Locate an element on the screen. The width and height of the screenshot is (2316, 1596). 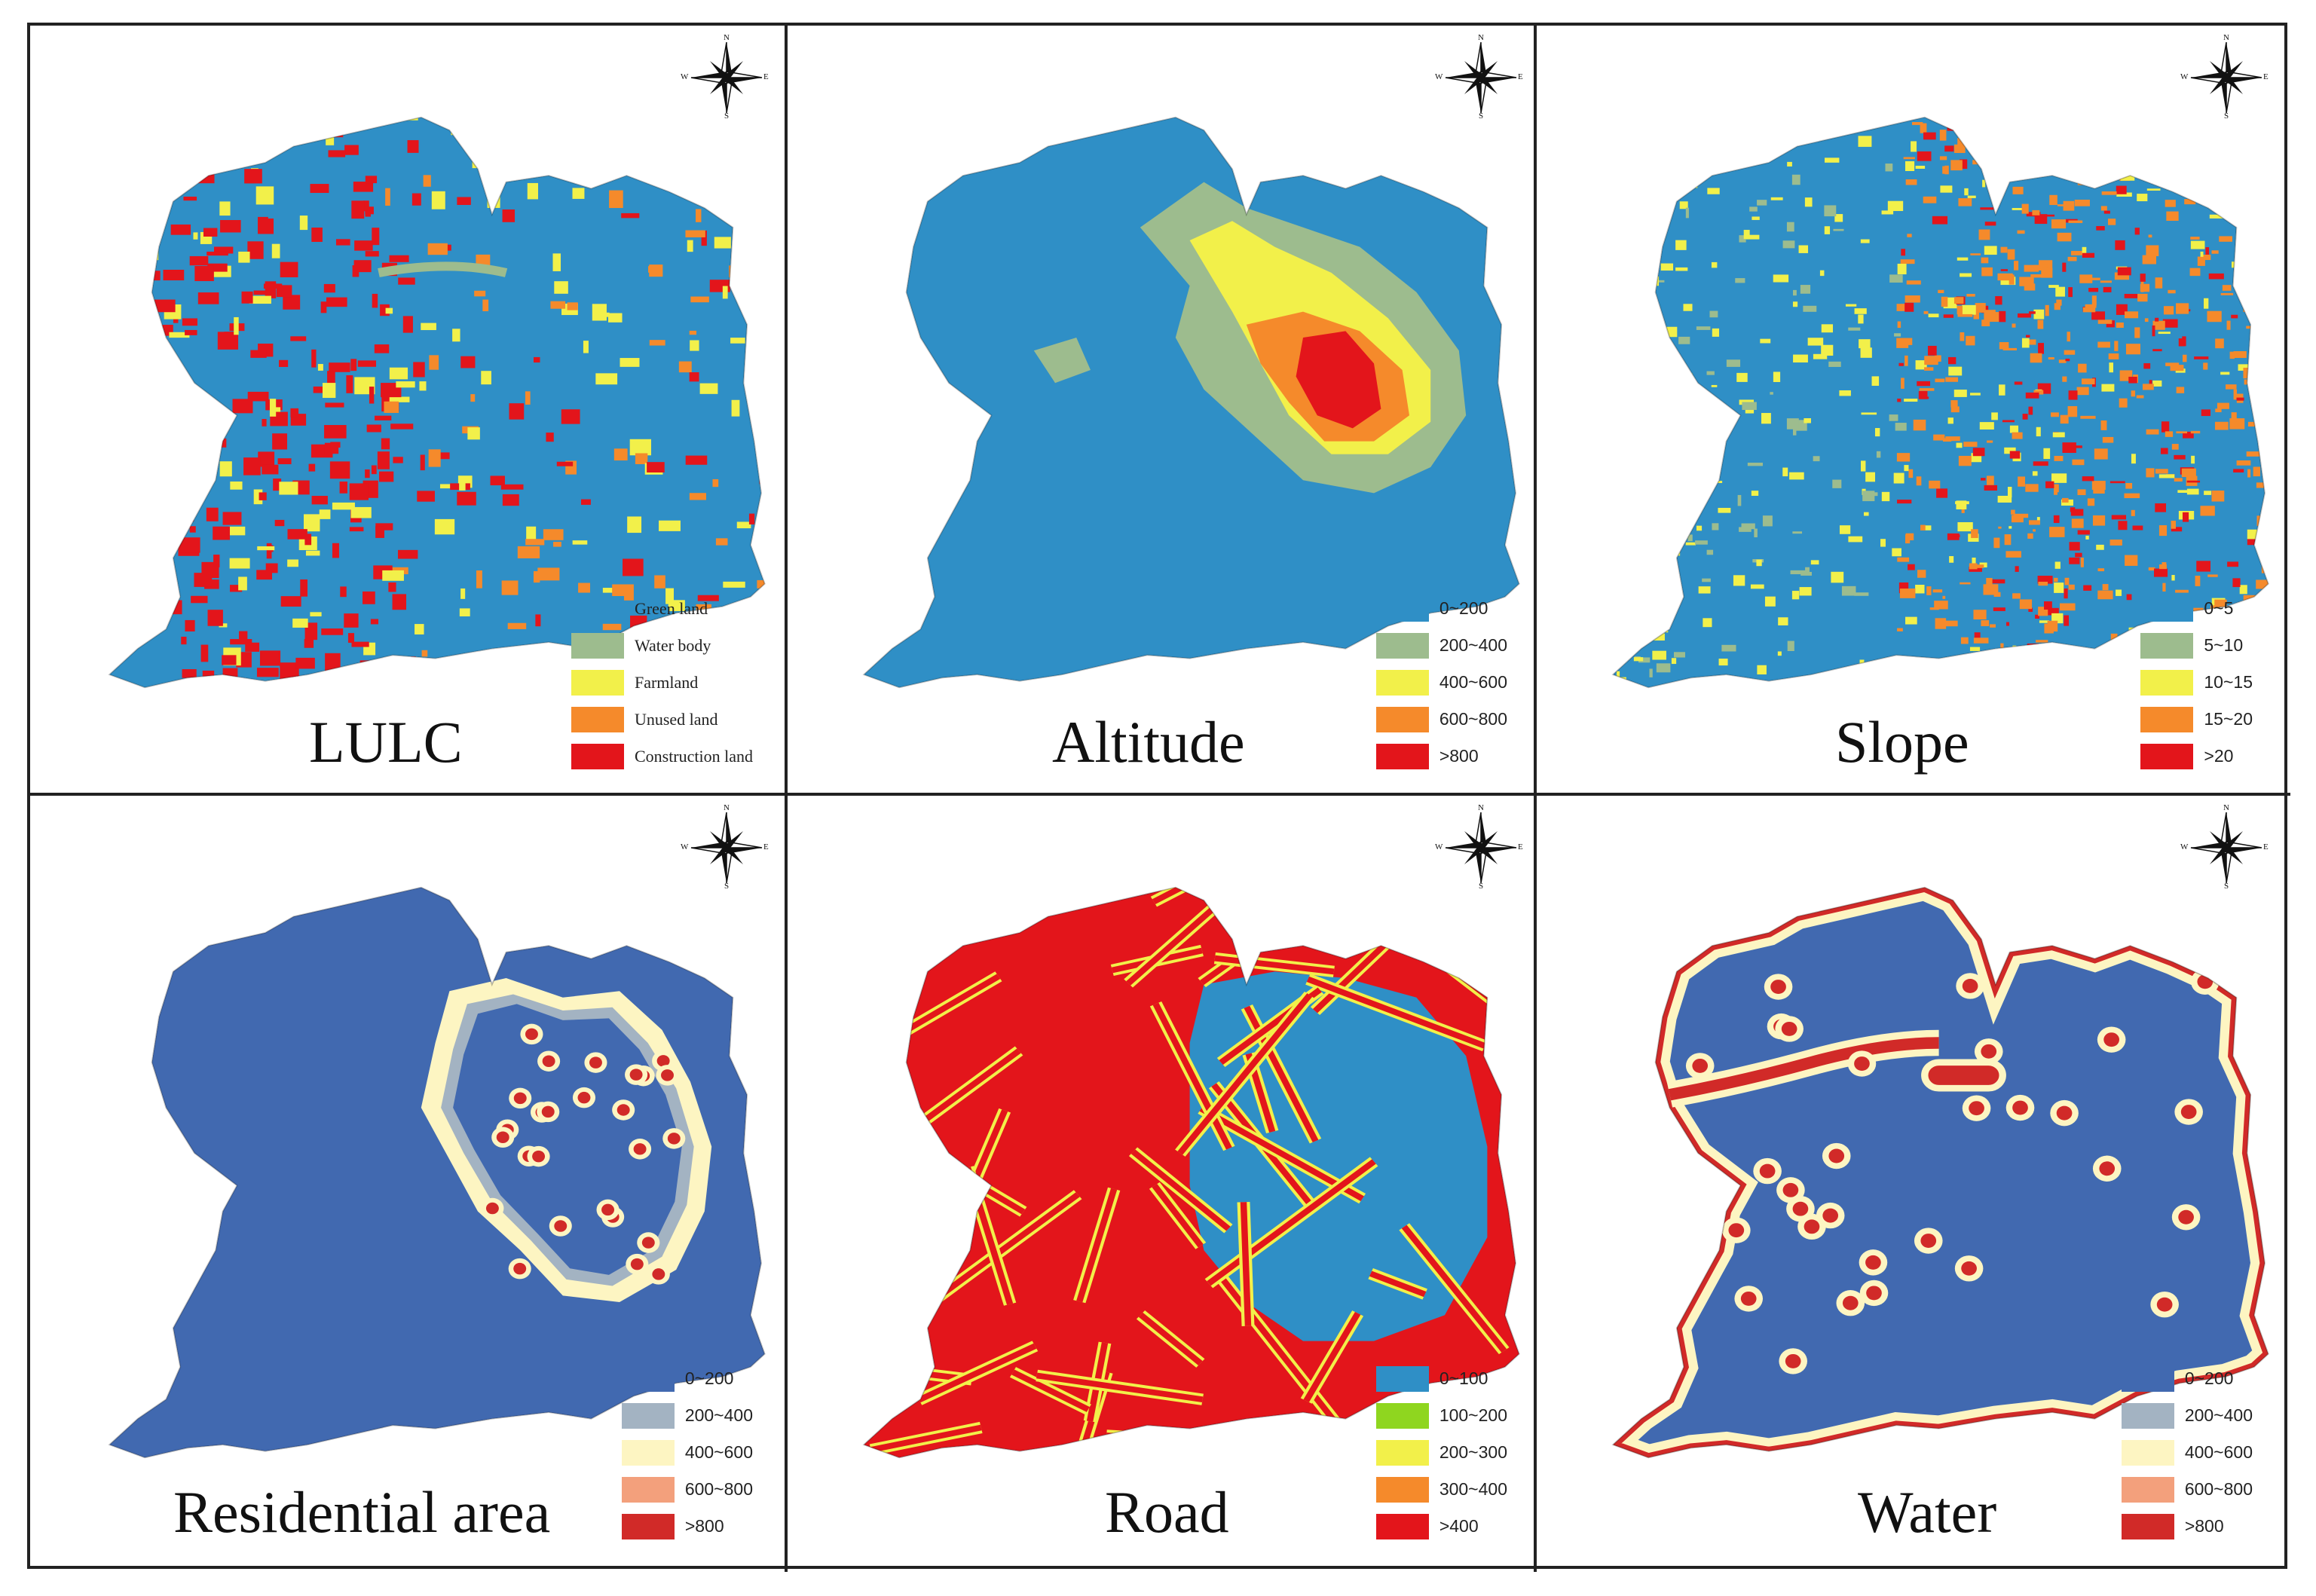
legend-item: 200~300 is located at coordinates (1441, 1452).